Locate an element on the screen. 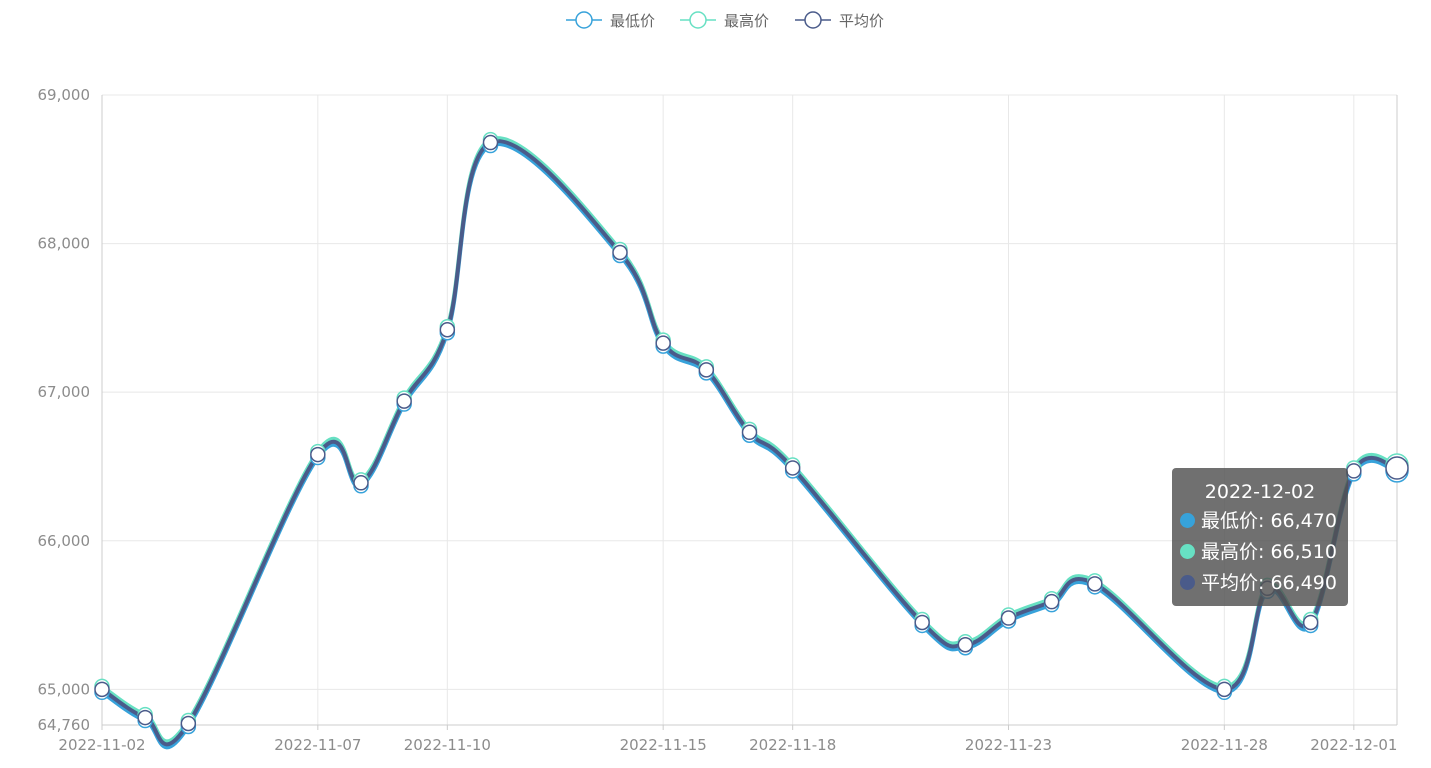 The image size is (1431, 768). tooltip-label-avg: 平均价: 66,490 is located at coordinates (1269, 583).